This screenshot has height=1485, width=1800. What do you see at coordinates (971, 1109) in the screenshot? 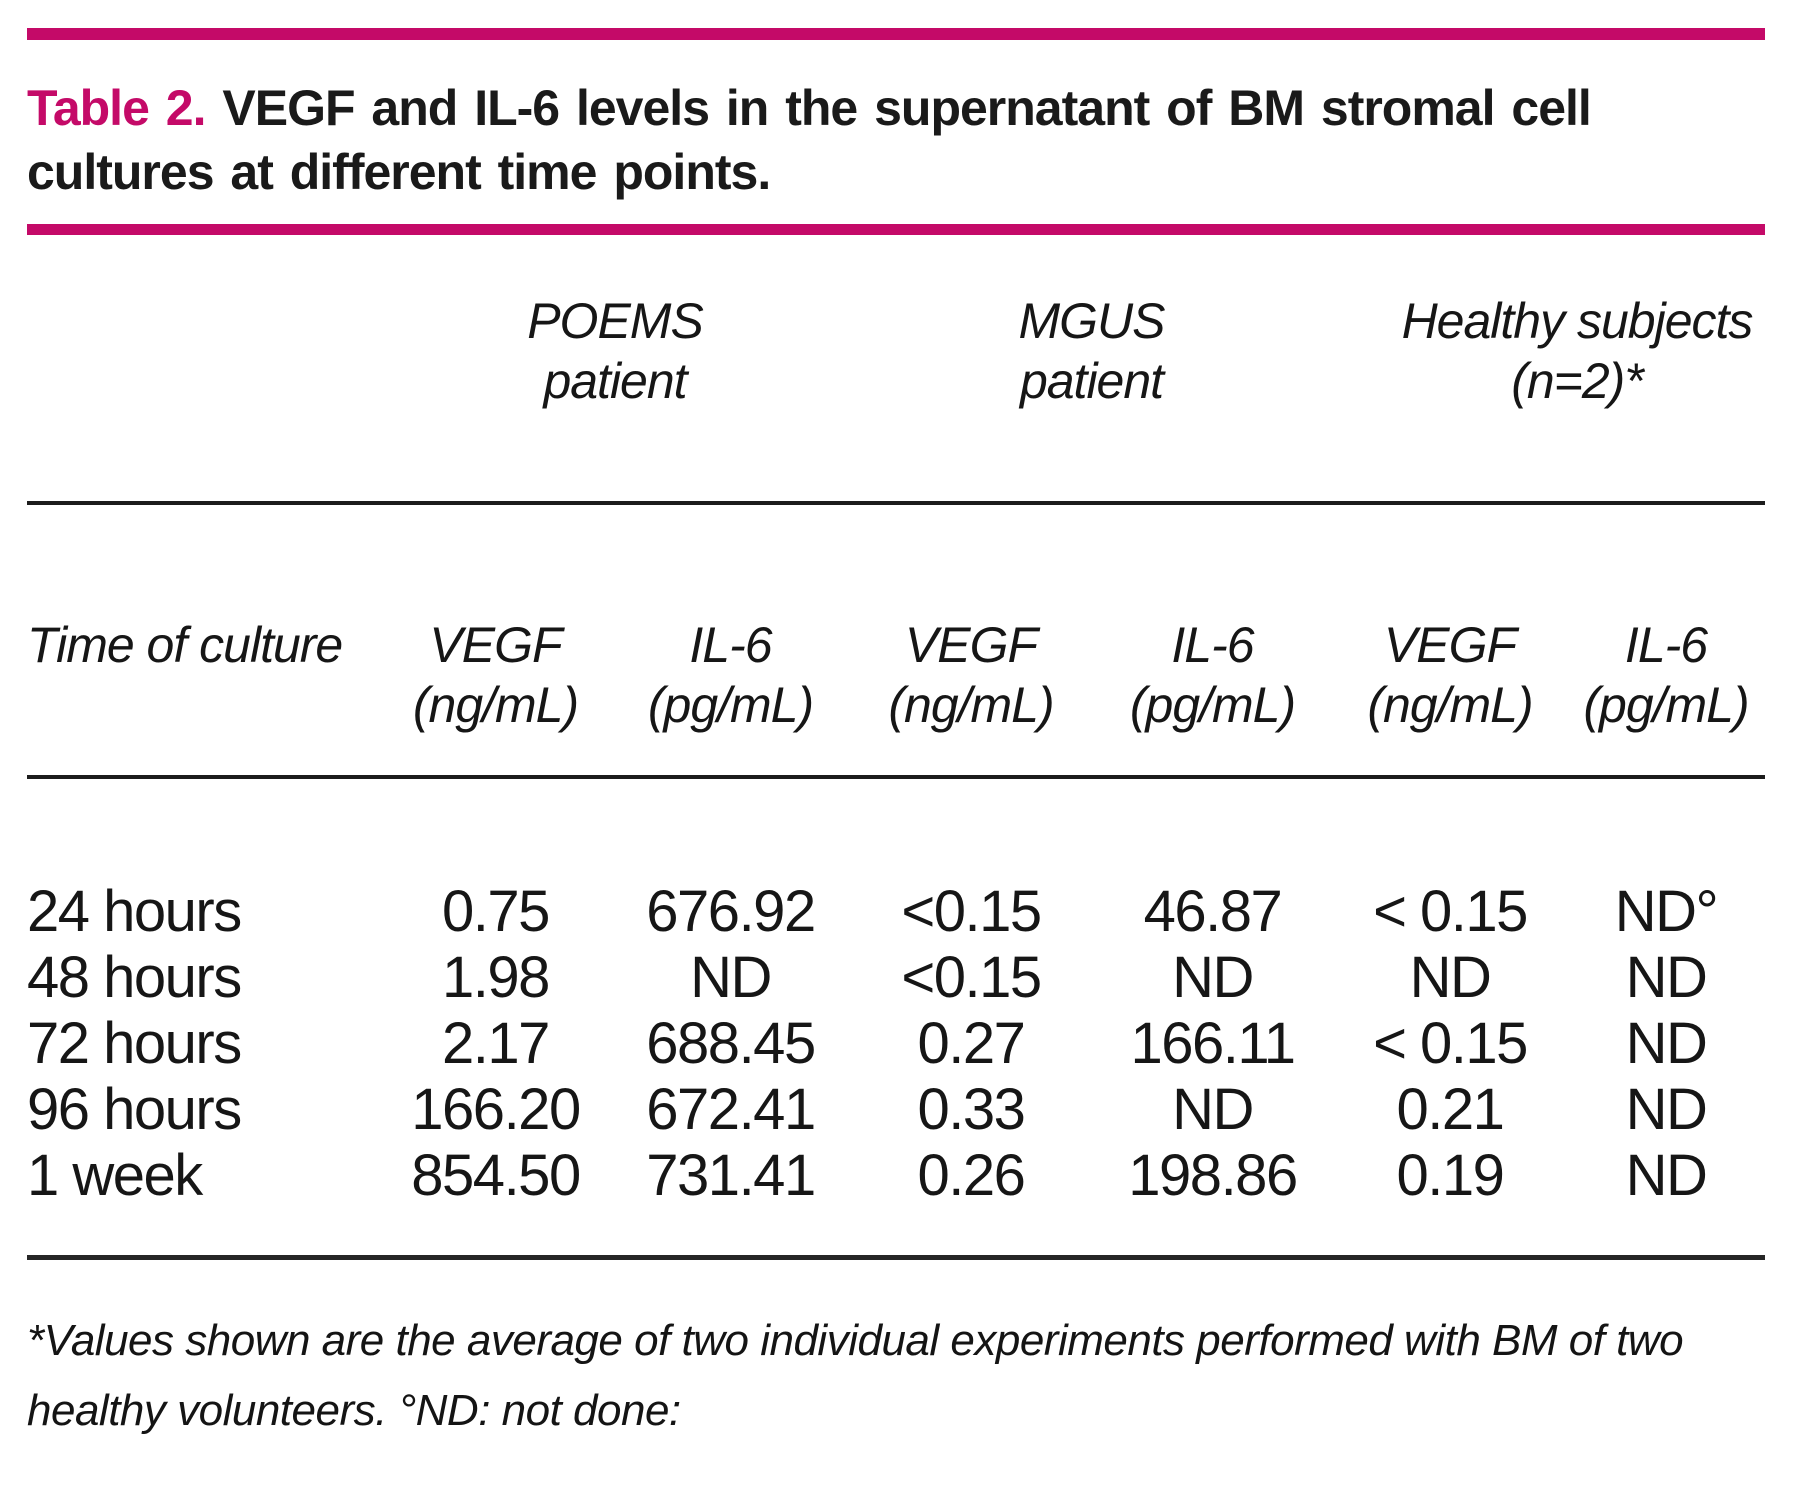
I see `table-cell: 0.33` at bounding box center [971, 1109].